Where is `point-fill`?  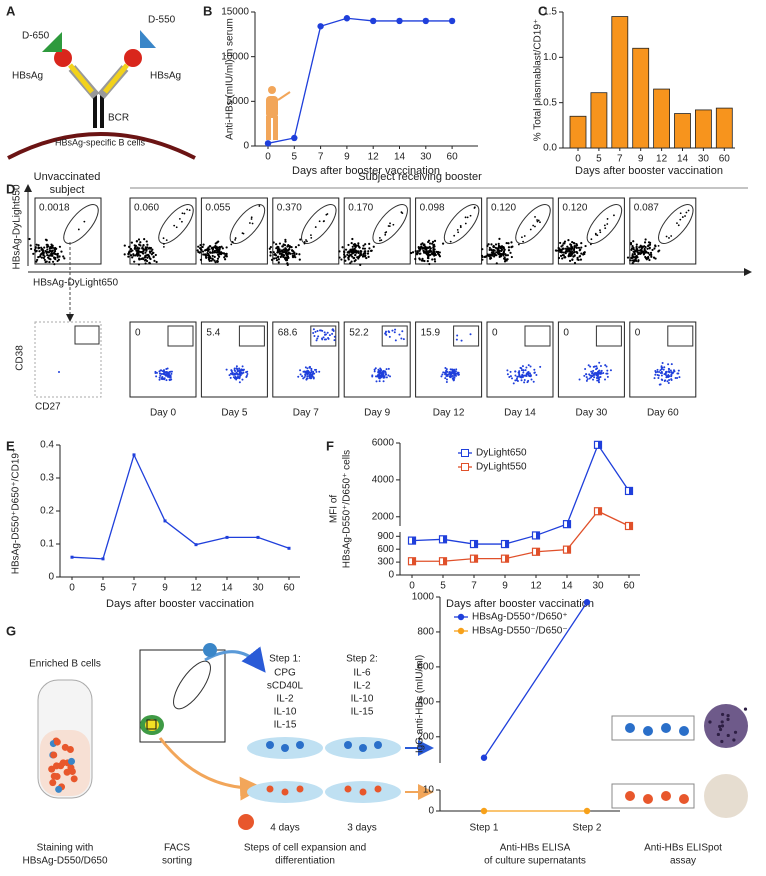
point-fill is located at coordinates (600, 445).